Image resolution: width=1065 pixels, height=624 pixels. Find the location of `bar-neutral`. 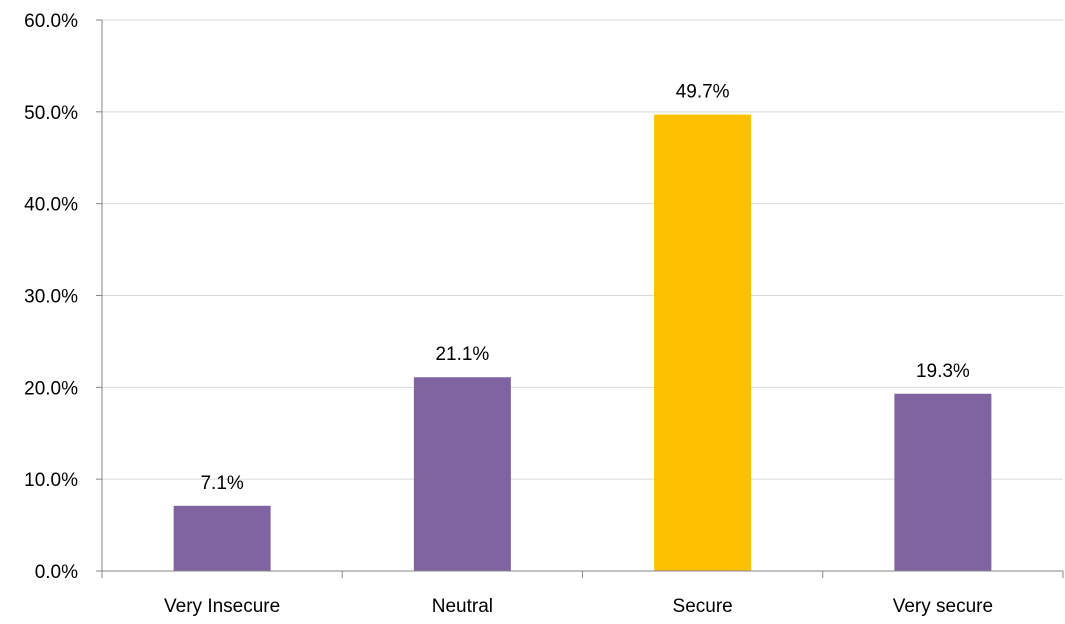

bar-neutral is located at coordinates (462, 474).